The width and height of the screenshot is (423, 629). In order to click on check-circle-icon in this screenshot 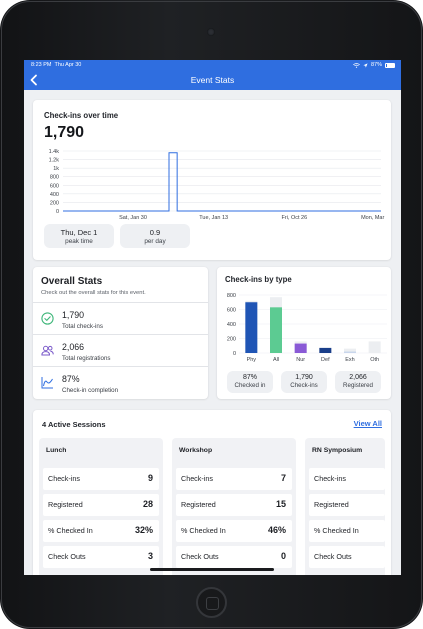, I will do `click(47, 318)`.